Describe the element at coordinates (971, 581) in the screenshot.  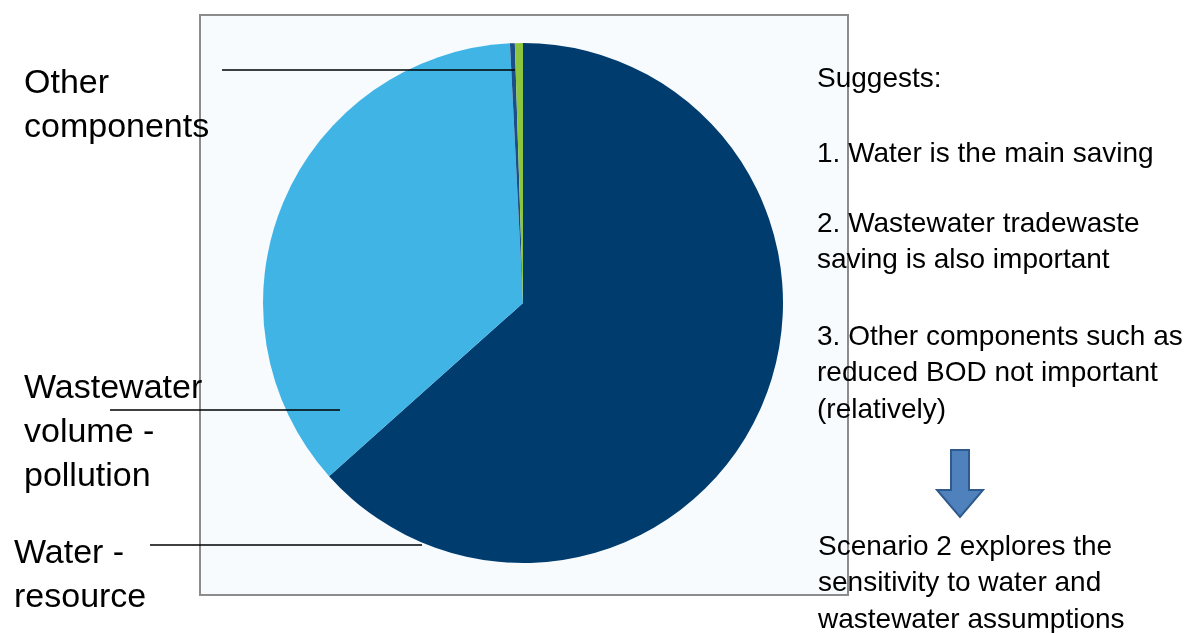
I see `text: Scenario 2 explores the sensitivity to water and wastewater assumptions` at that location.